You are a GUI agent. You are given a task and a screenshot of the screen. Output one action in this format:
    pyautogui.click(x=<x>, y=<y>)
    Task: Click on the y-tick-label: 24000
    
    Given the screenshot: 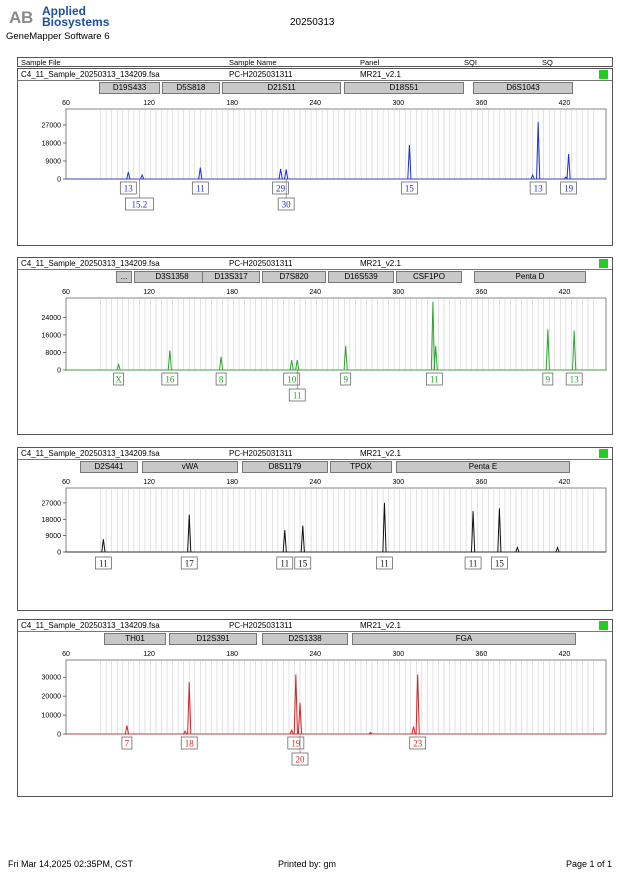 What is the action you would take?
    pyautogui.click(x=52, y=318)
    